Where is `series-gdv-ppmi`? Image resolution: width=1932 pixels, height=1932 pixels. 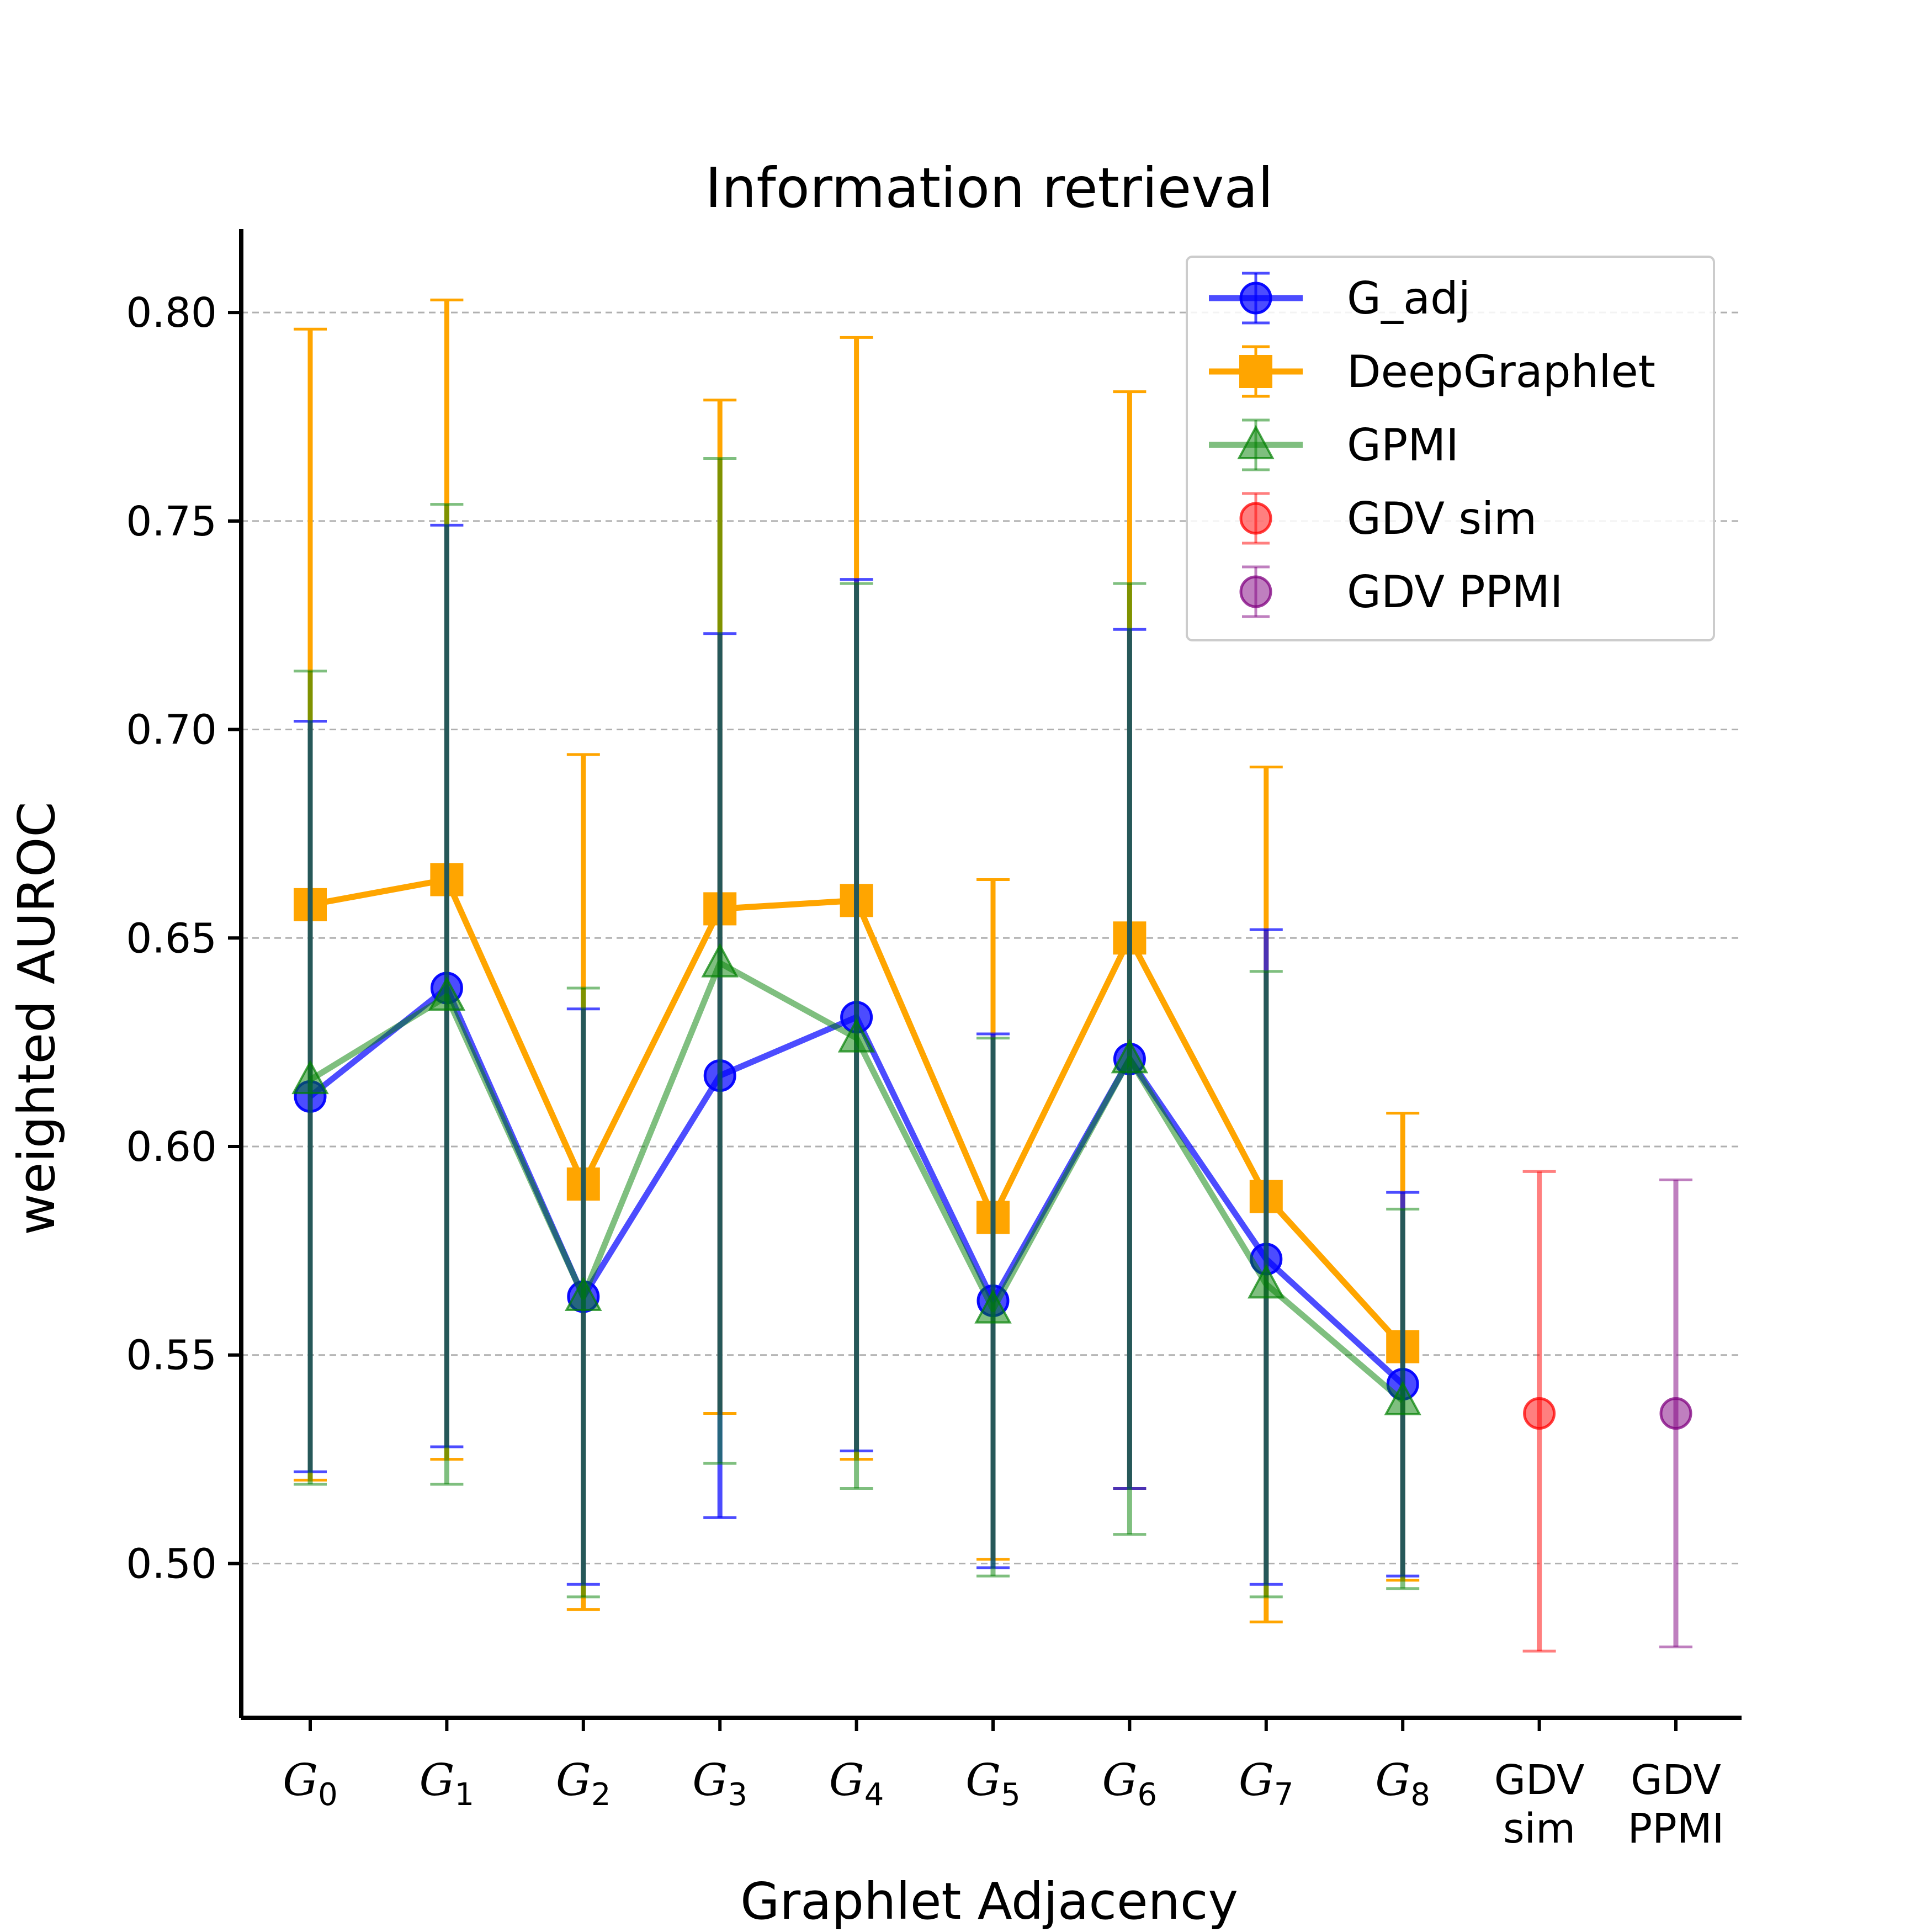 series-gdv-ppmi is located at coordinates (1676, 1414).